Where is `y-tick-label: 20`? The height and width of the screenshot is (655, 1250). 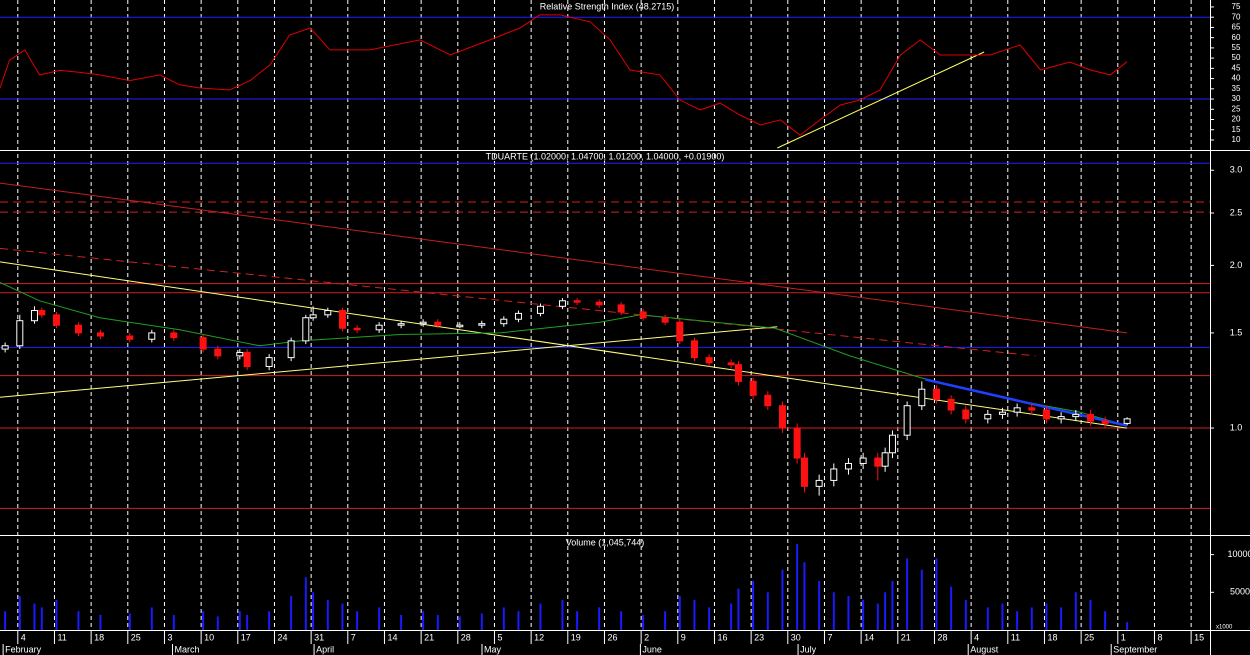
y-tick-label: 20 is located at coordinates (1236, 119).